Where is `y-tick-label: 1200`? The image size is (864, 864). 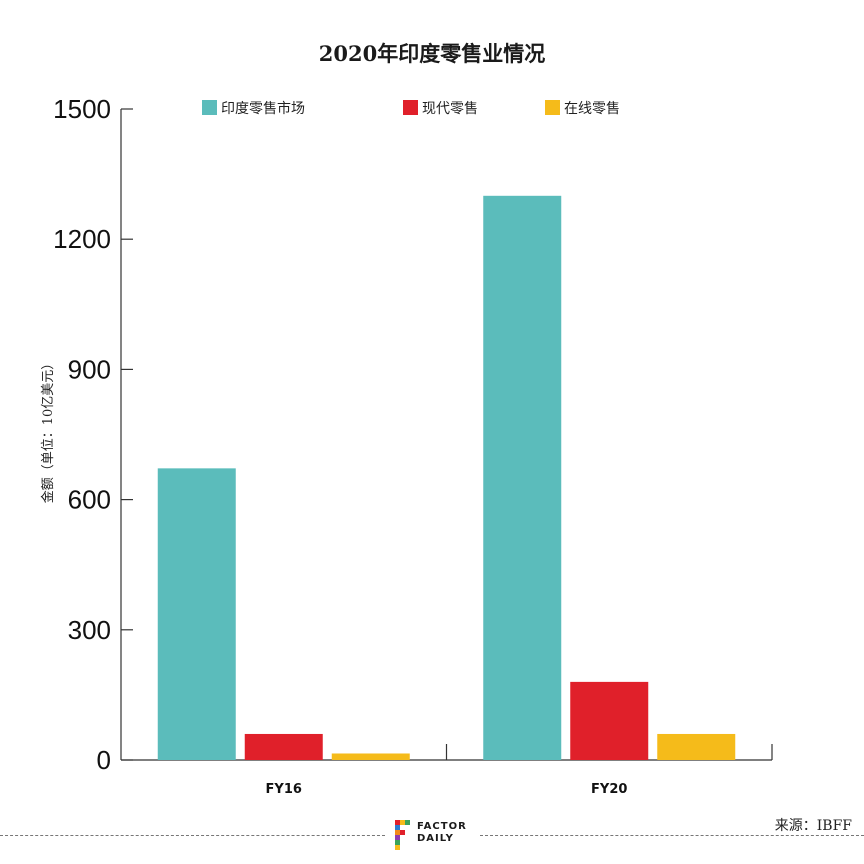
y-tick-label: 1200 is located at coordinates (82, 239).